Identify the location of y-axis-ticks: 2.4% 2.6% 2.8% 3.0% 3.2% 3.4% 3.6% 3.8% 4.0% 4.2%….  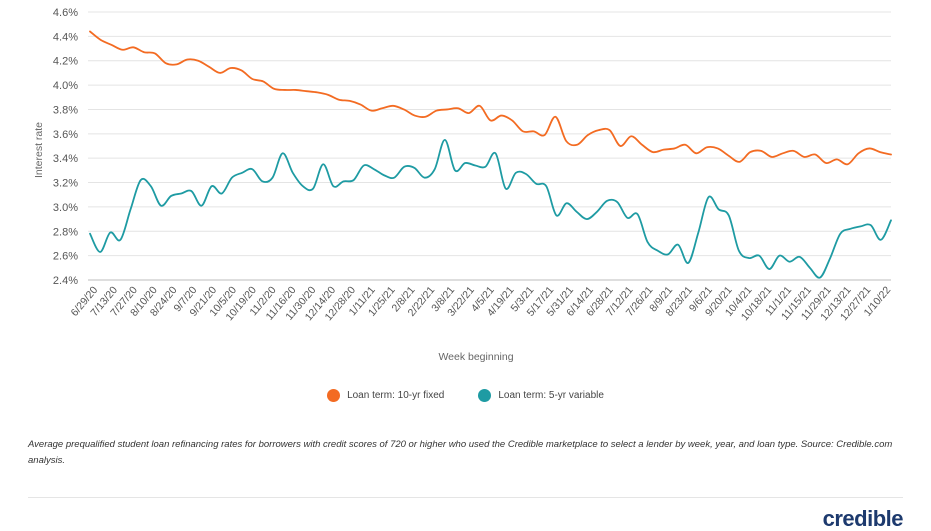
(65, 147).